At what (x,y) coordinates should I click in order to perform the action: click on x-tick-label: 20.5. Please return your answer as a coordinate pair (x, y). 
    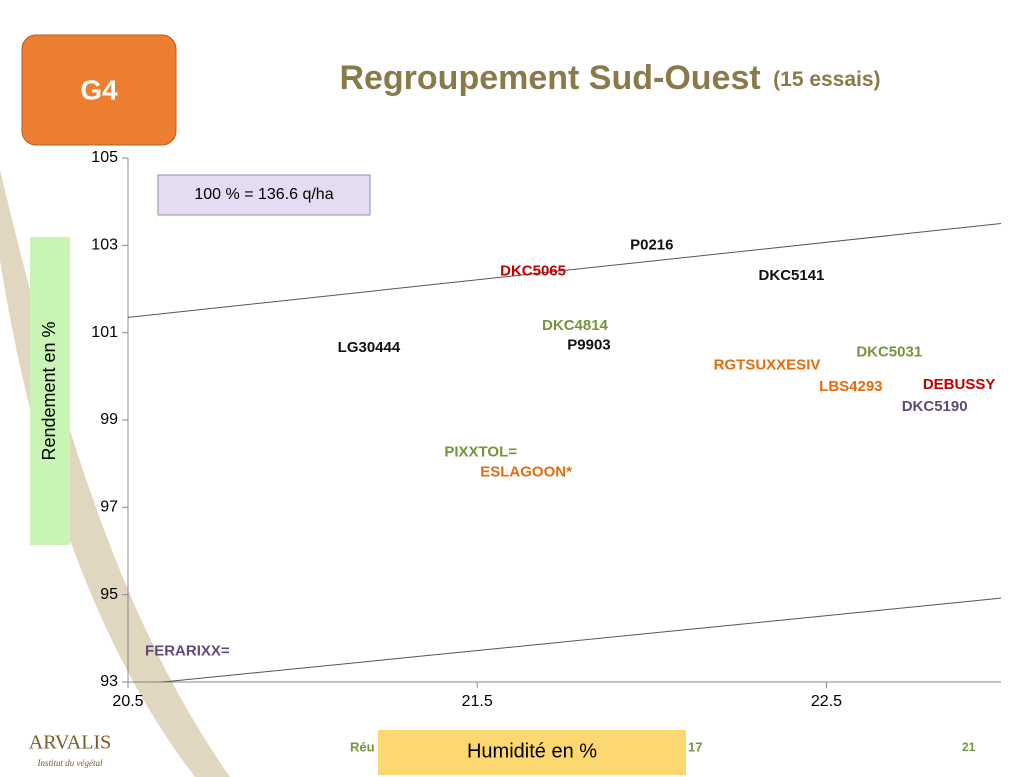
    Looking at the image, I should click on (127, 701).